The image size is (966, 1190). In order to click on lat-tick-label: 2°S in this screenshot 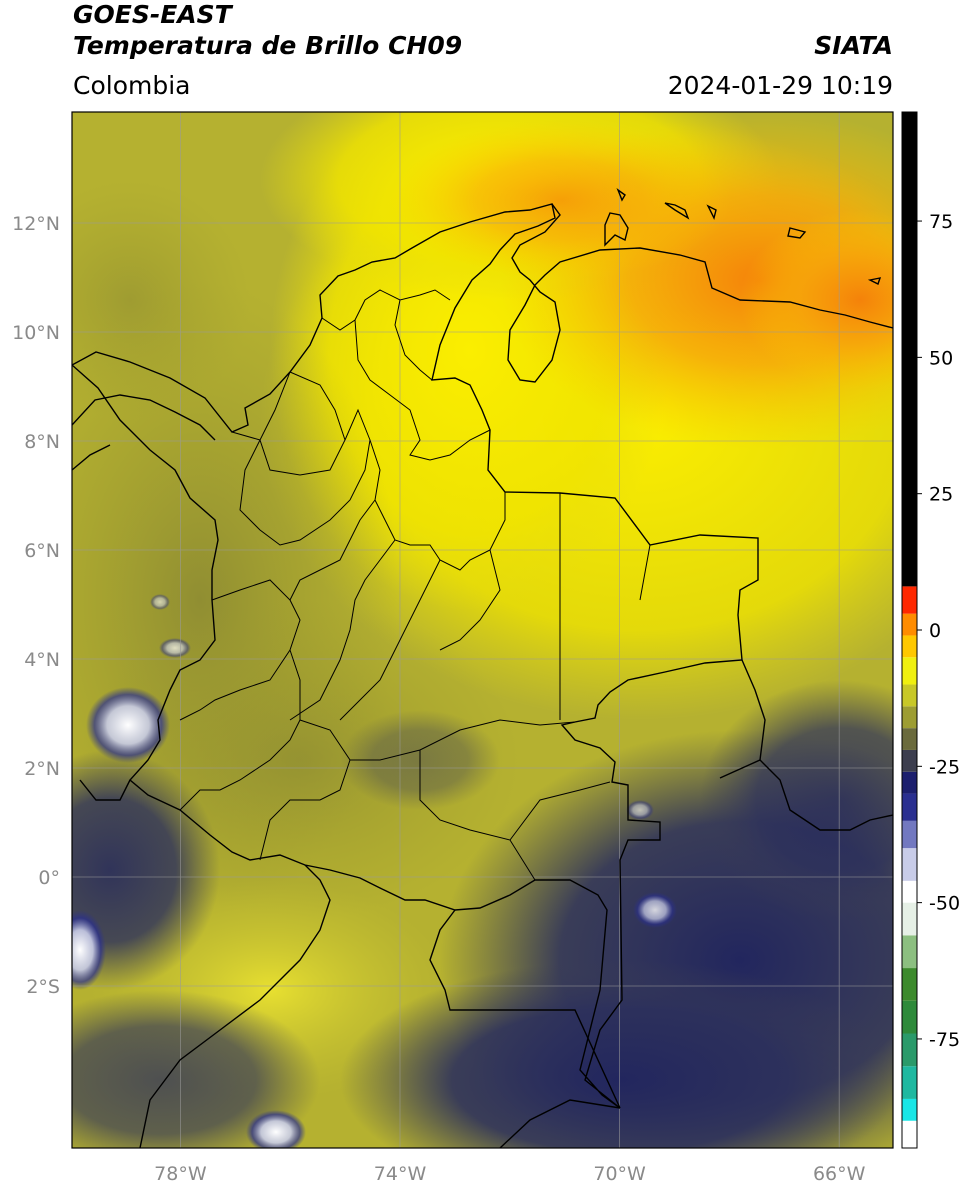, I will do `click(43, 987)`.